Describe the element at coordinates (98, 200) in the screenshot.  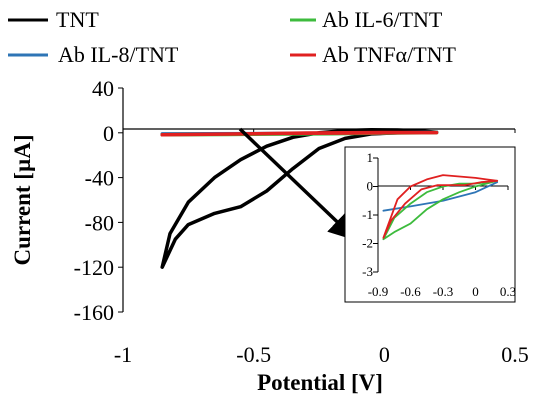
I see `y-tick-labels: 40 0 -40 -80 -120 -160` at that location.